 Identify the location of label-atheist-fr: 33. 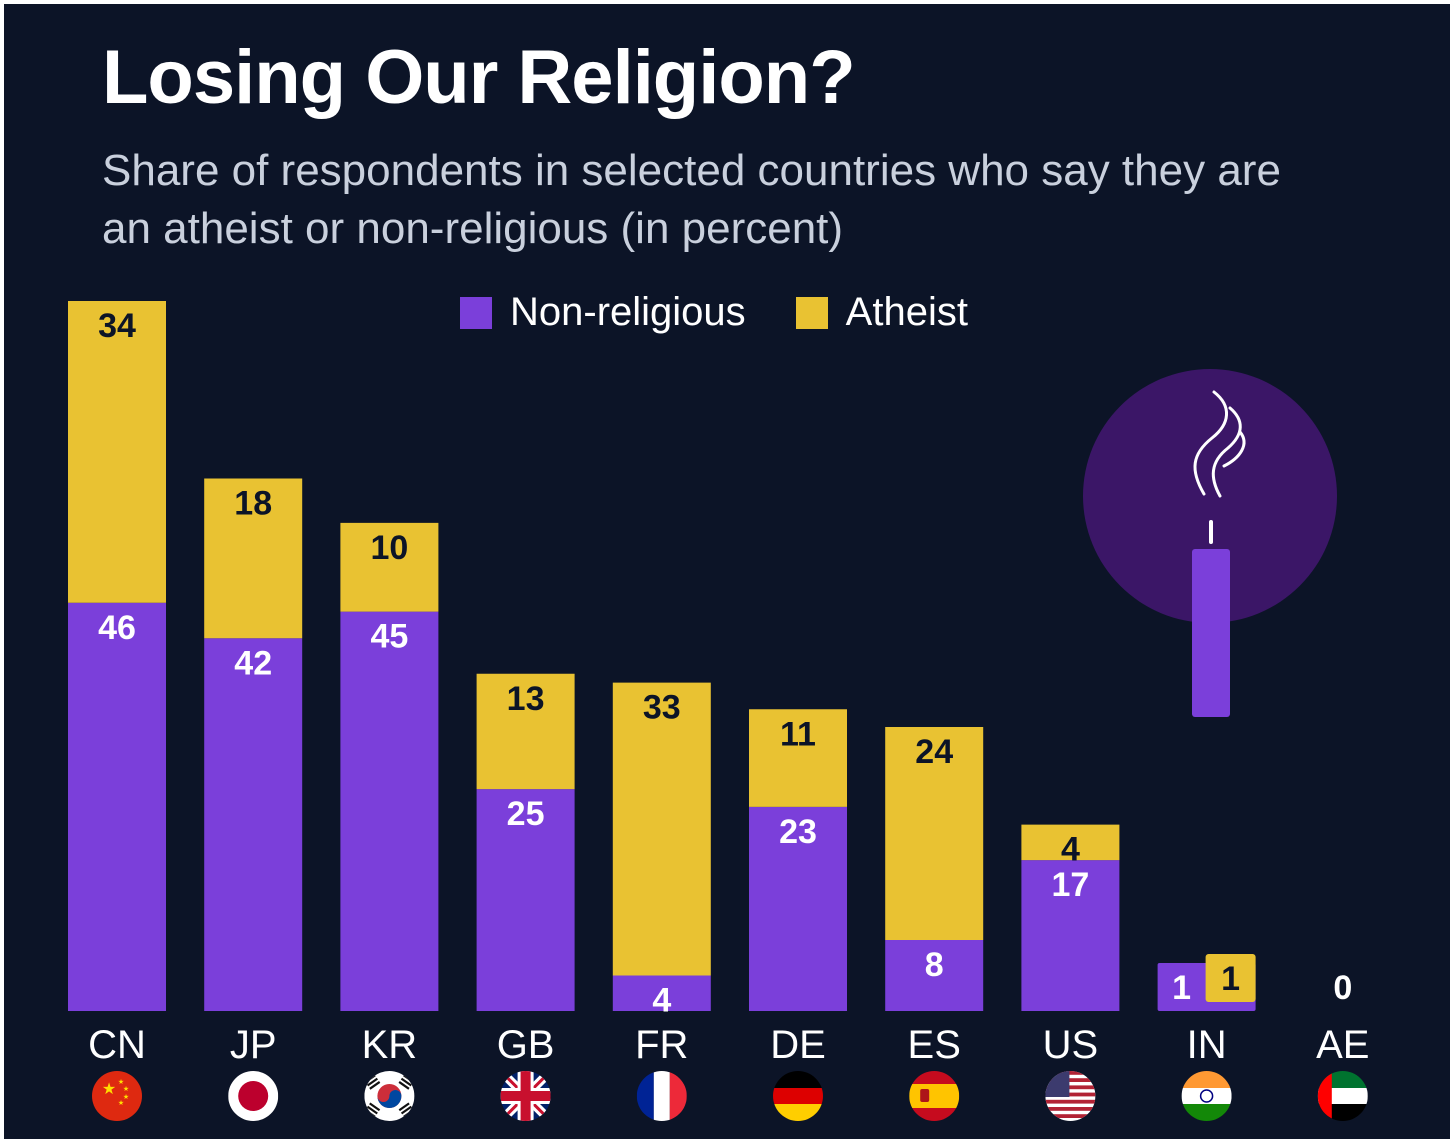
(662, 708).